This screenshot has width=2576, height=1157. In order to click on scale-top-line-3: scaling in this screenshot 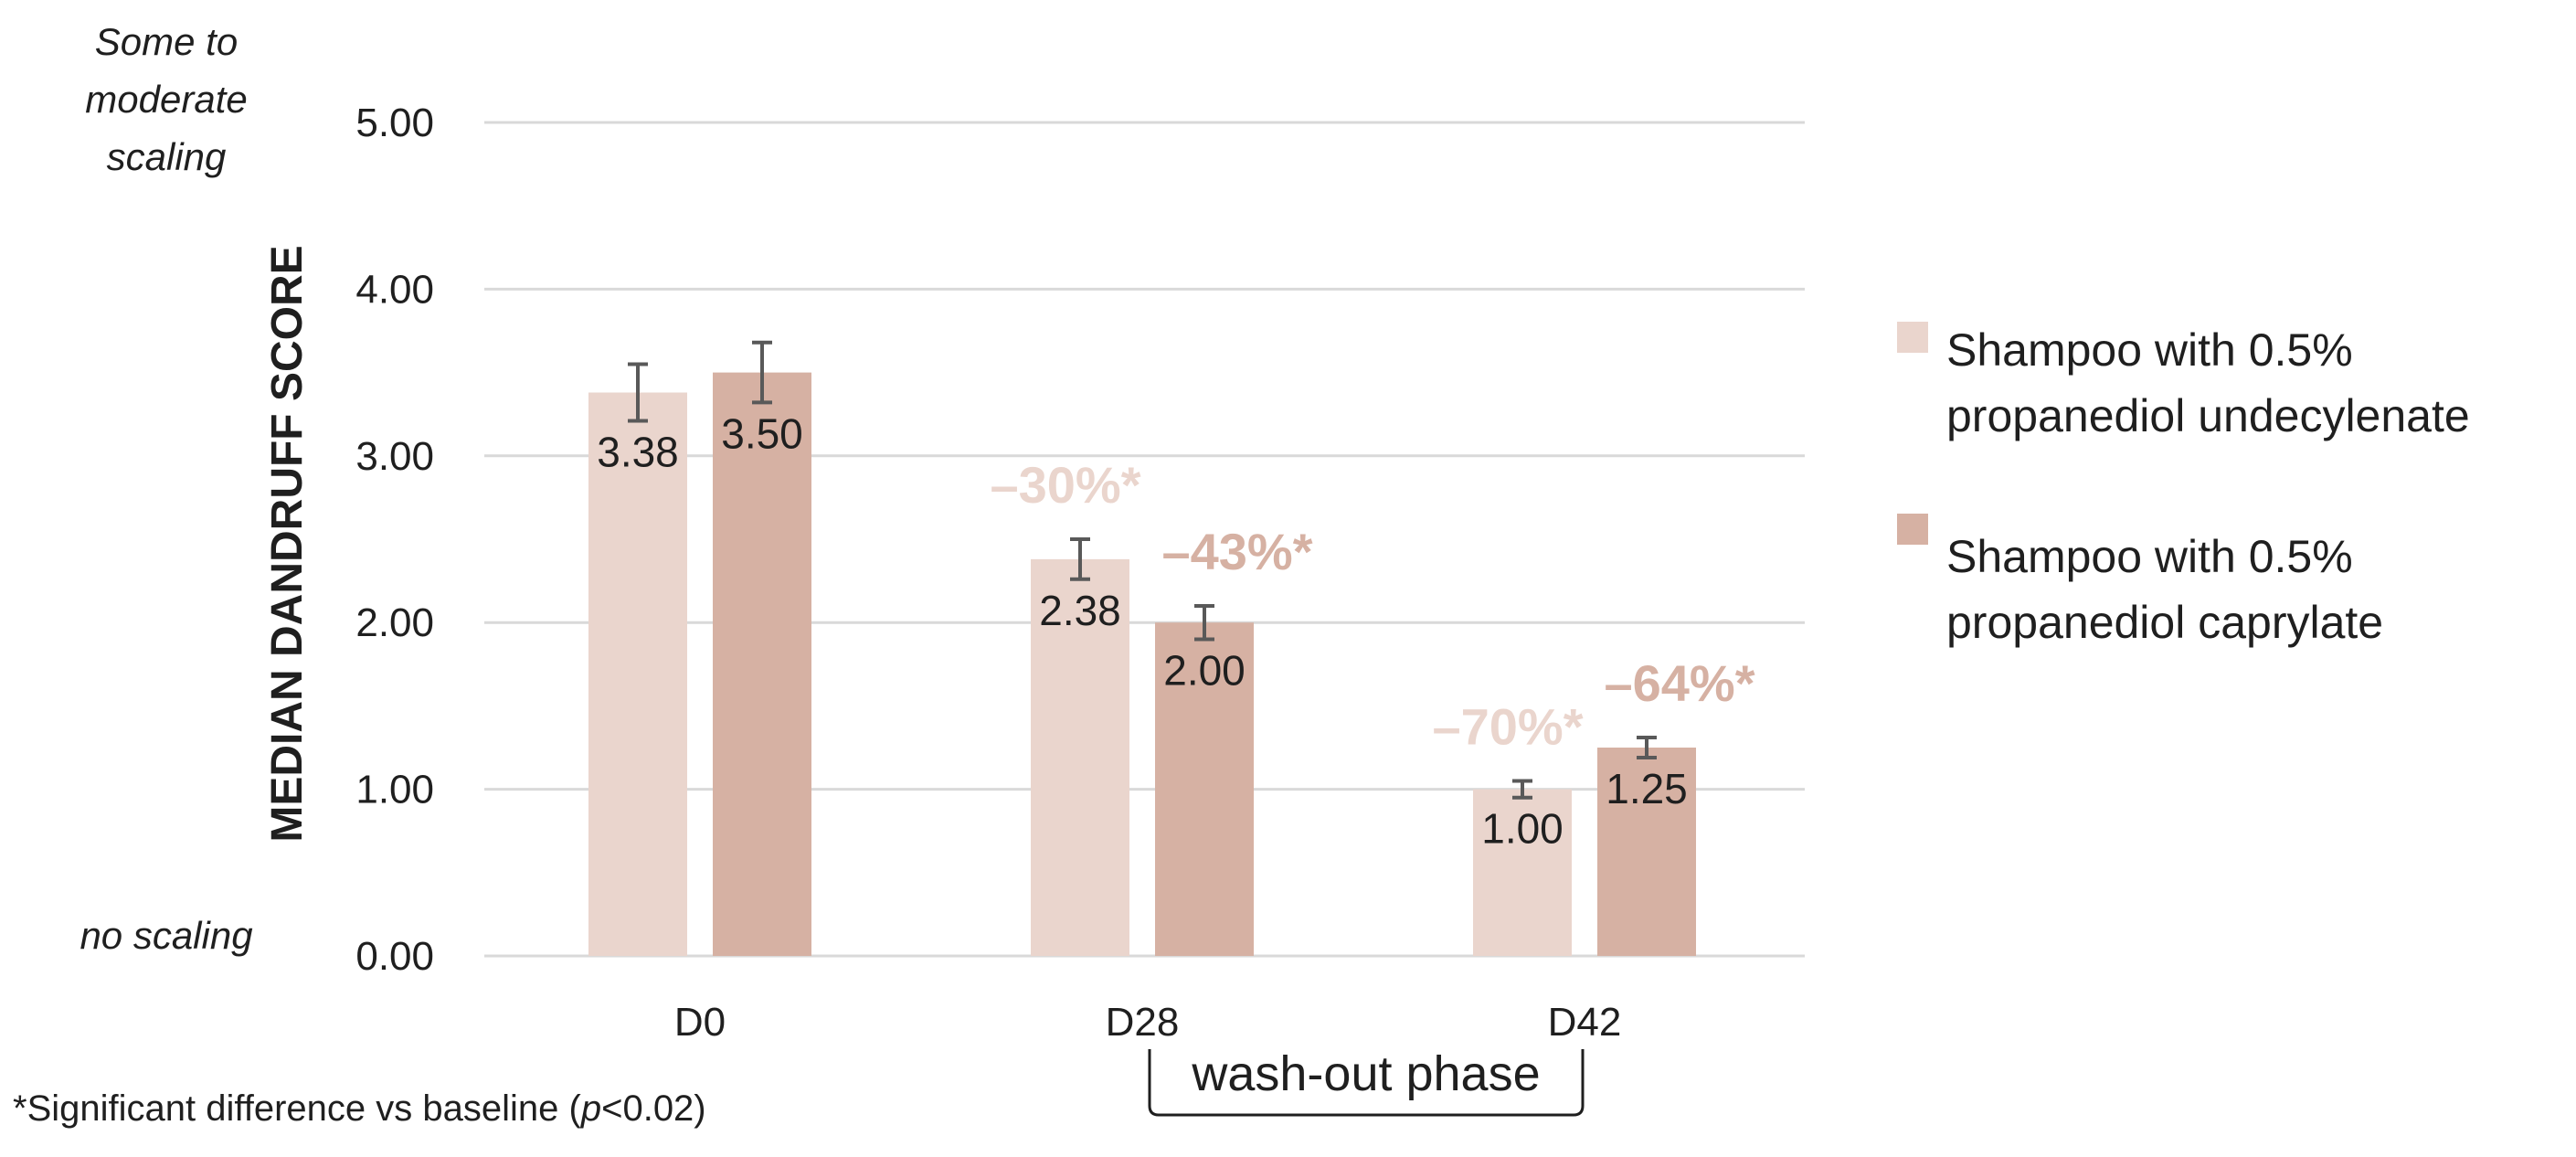, I will do `click(167, 156)`.